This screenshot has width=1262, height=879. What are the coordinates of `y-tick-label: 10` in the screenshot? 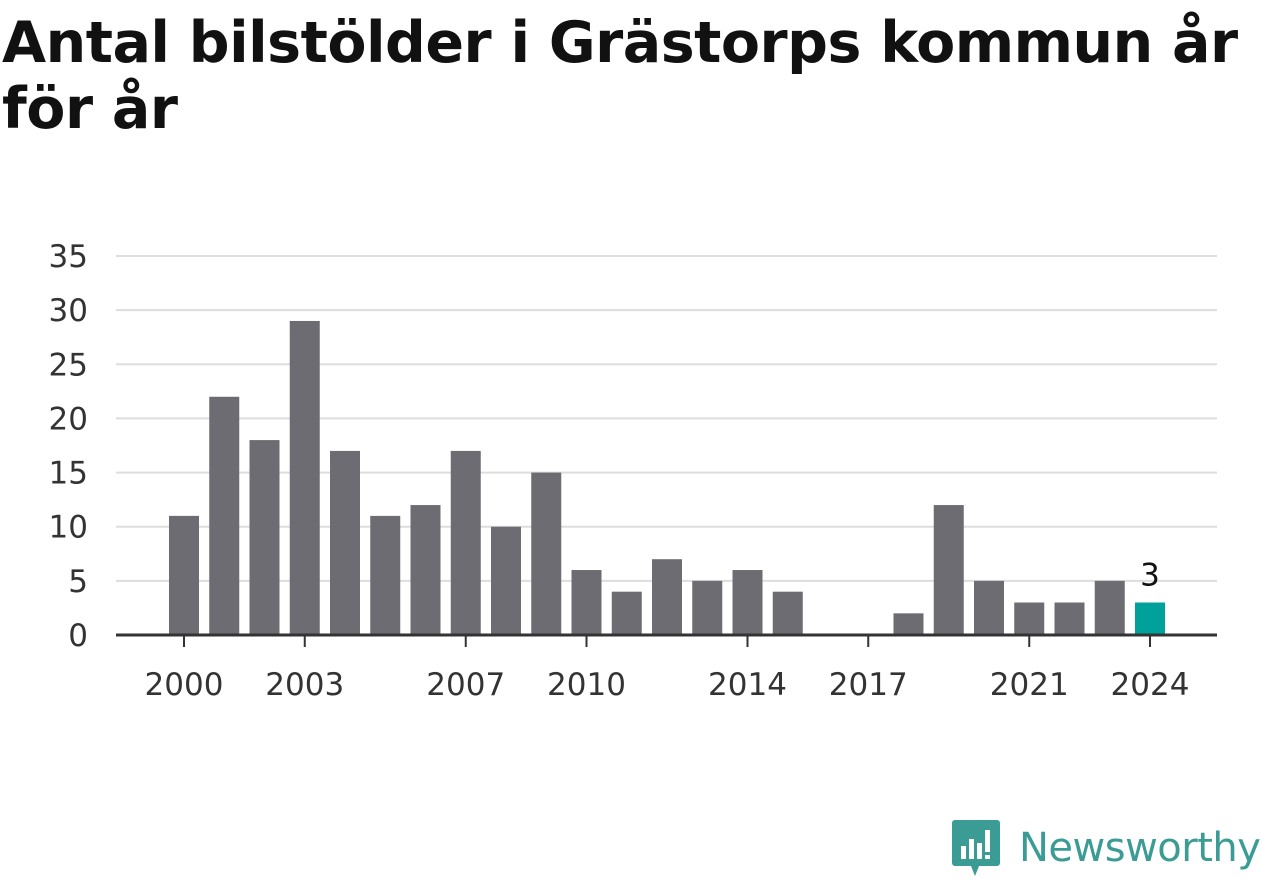 It's located at (68, 528).